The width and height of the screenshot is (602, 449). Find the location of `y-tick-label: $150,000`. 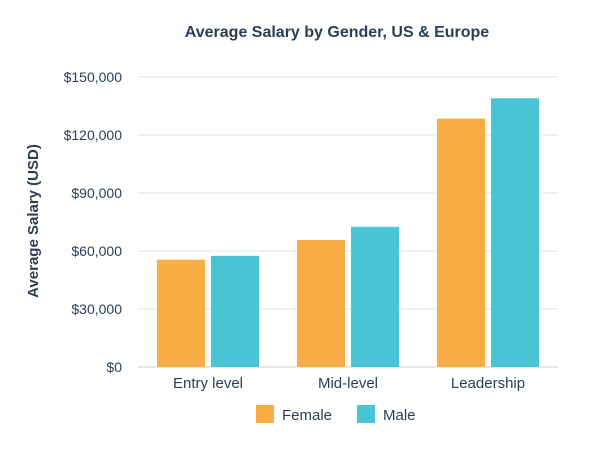

y-tick-label: $150,000 is located at coordinates (93, 77).